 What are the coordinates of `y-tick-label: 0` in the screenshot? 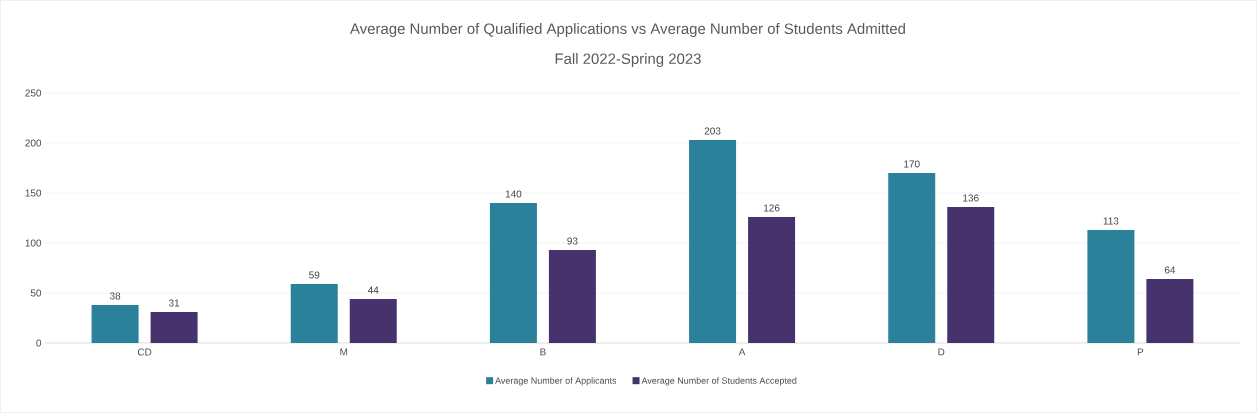 It's located at (39, 343).